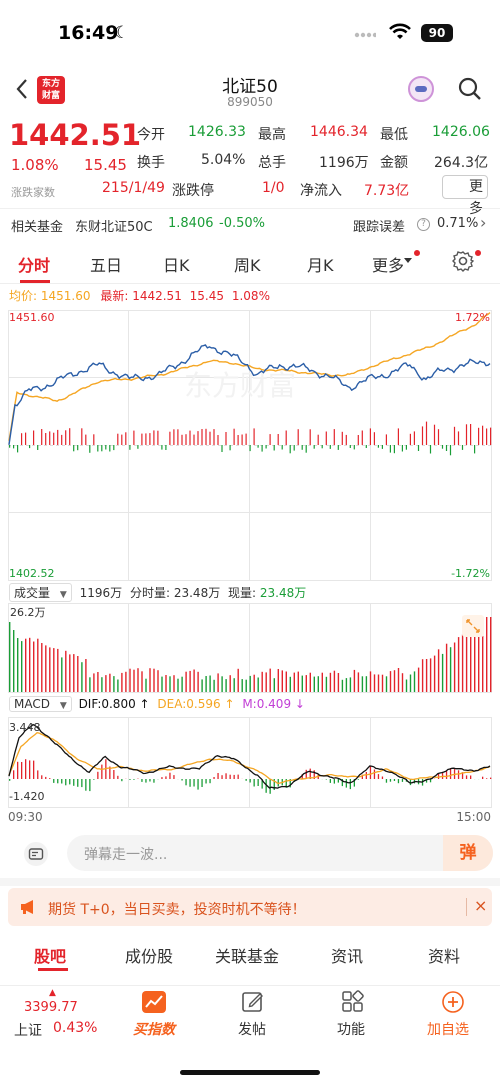  Describe the element at coordinates (51, 1007) in the screenshot. I see `index-value: 3399.77` at that location.